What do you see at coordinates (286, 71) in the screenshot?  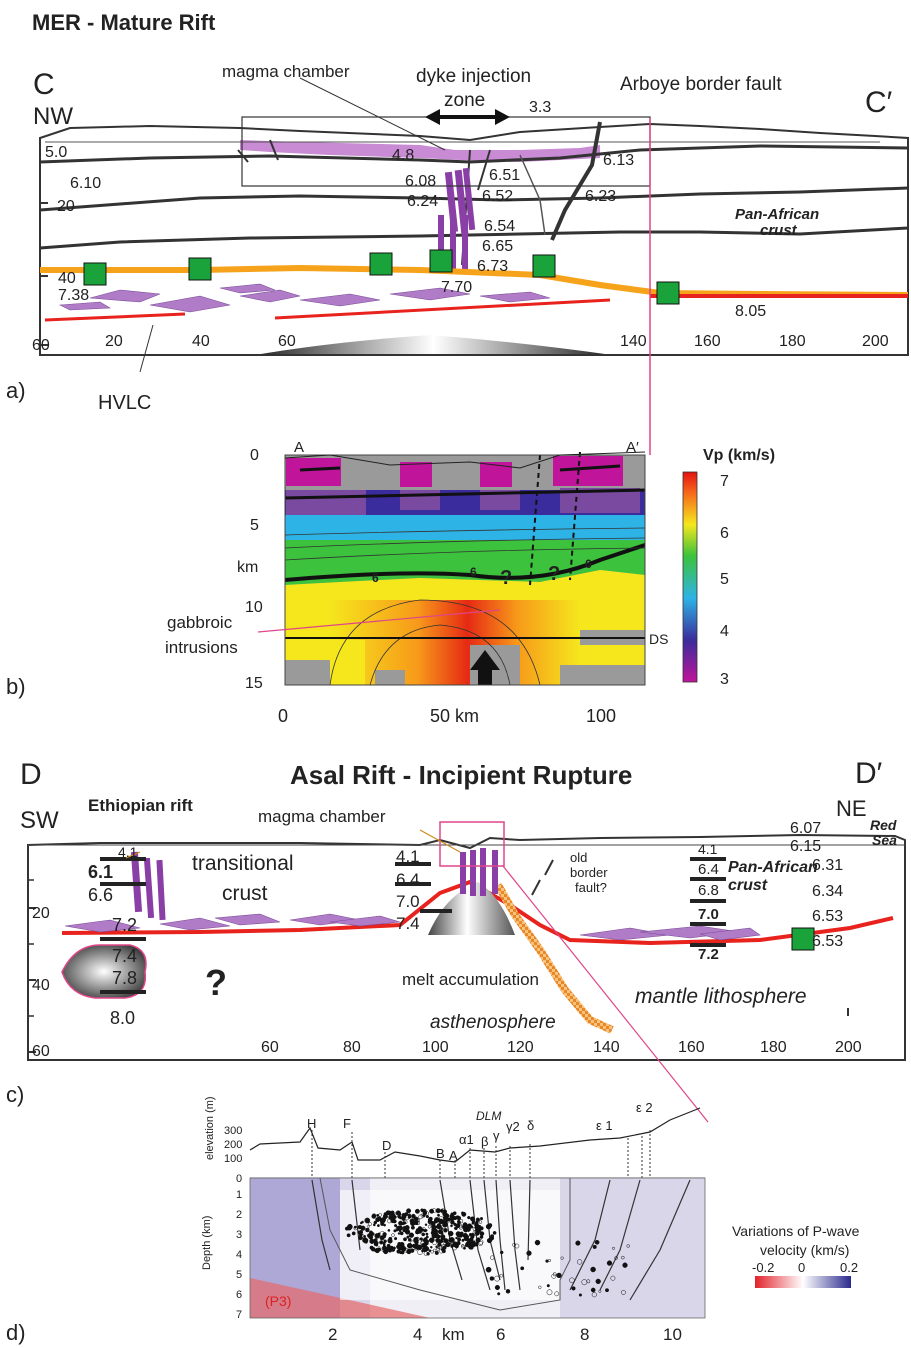 I see `label-magma-chamber: magma chamber` at bounding box center [286, 71].